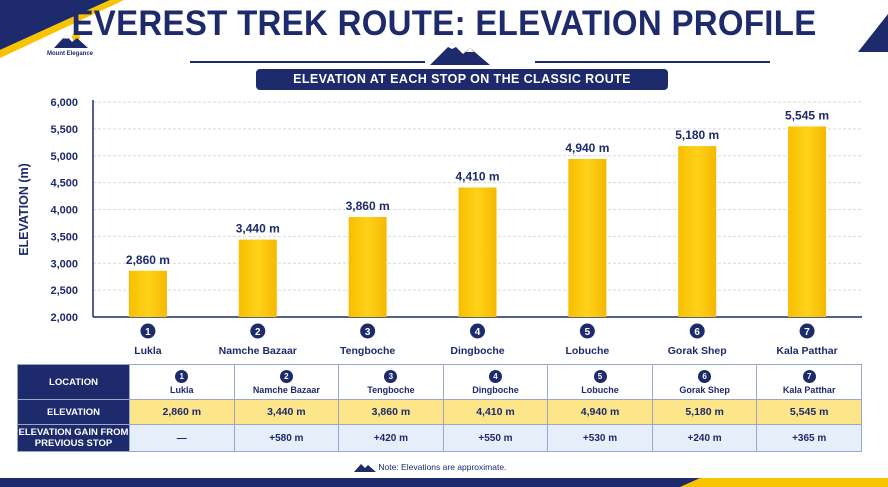 The width and height of the screenshot is (888, 487). What do you see at coordinates (64, 157) in the screenshot?
I see `y-tick-label: 5,000` at bounding box center [64, 157].